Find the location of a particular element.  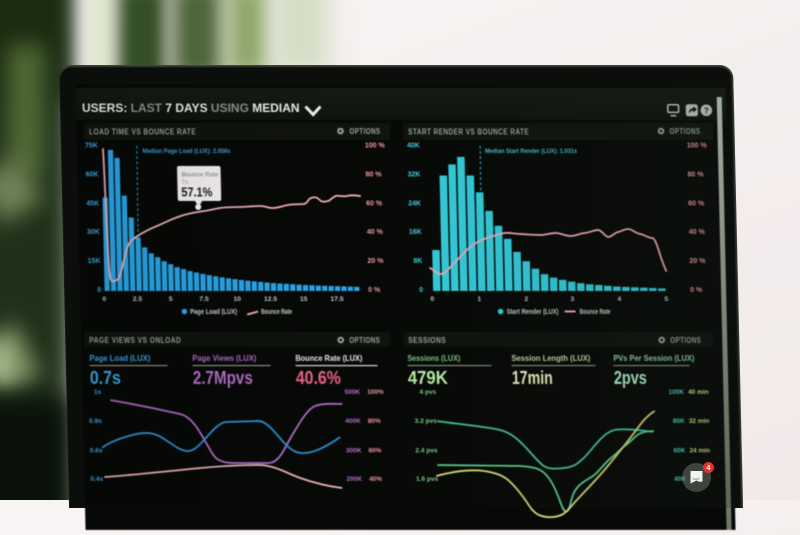

svg-text: 80% is located at coordinates (374, 421).